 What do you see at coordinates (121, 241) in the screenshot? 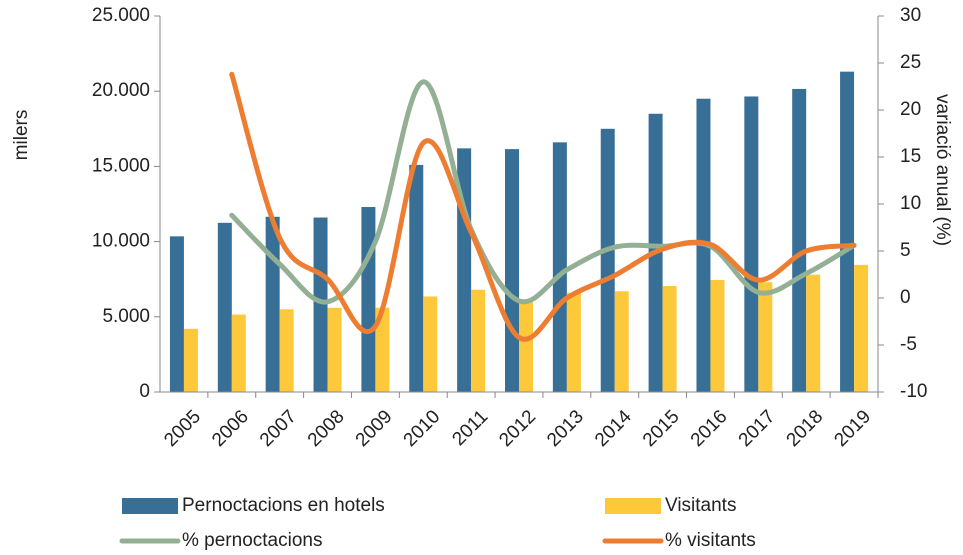
I see `y-tick-label: 10.000` at bounding box center [121, 241].